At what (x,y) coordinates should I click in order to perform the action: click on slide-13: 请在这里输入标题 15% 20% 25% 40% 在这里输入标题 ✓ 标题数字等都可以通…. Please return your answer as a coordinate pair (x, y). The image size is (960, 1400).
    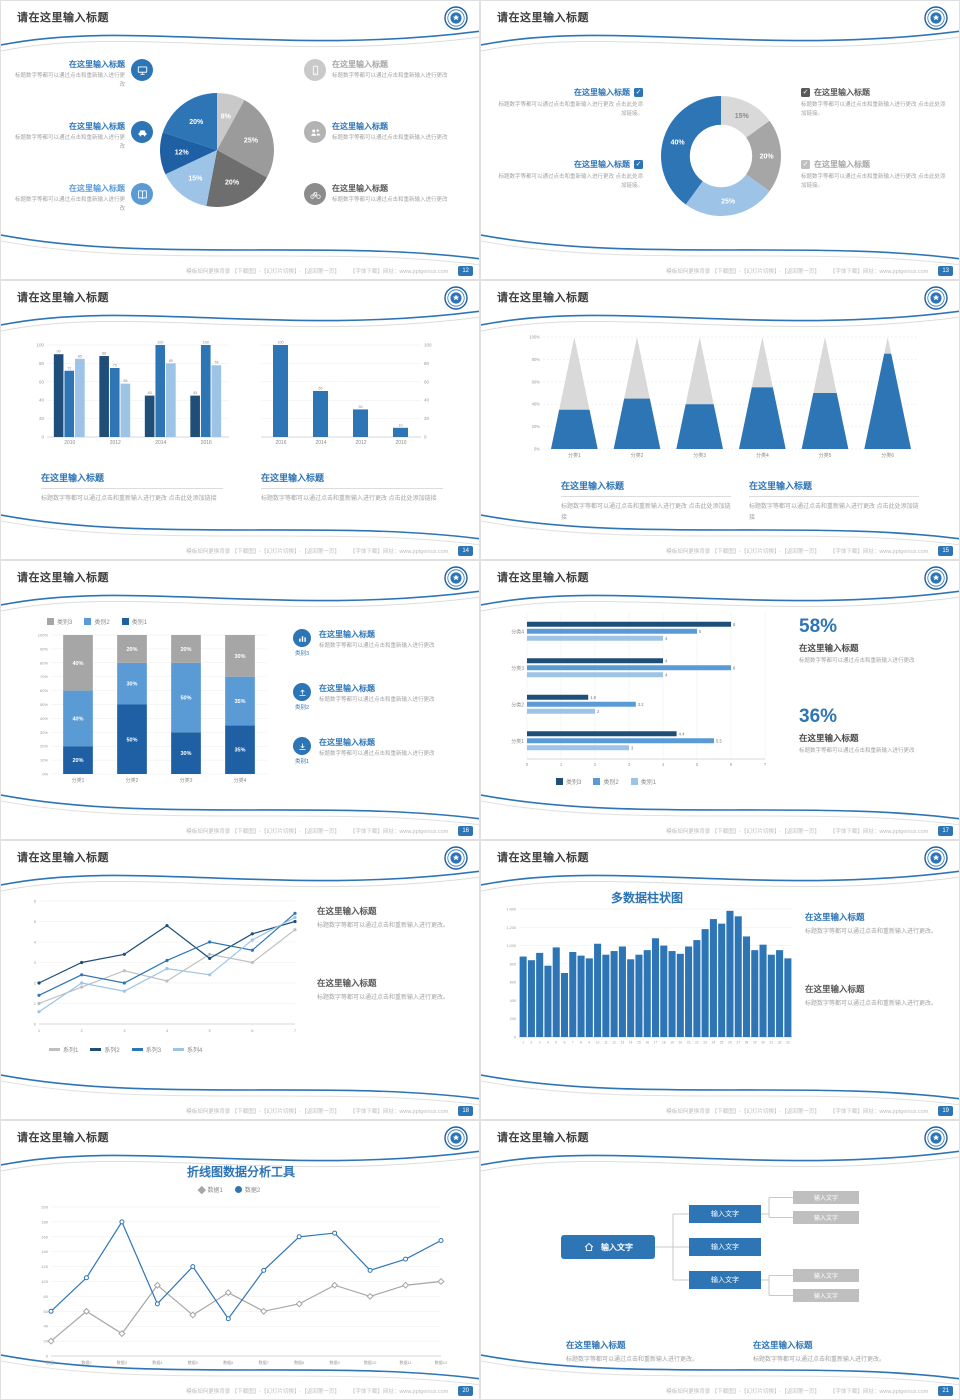
    Looking at the image, I should click on (720, 140).